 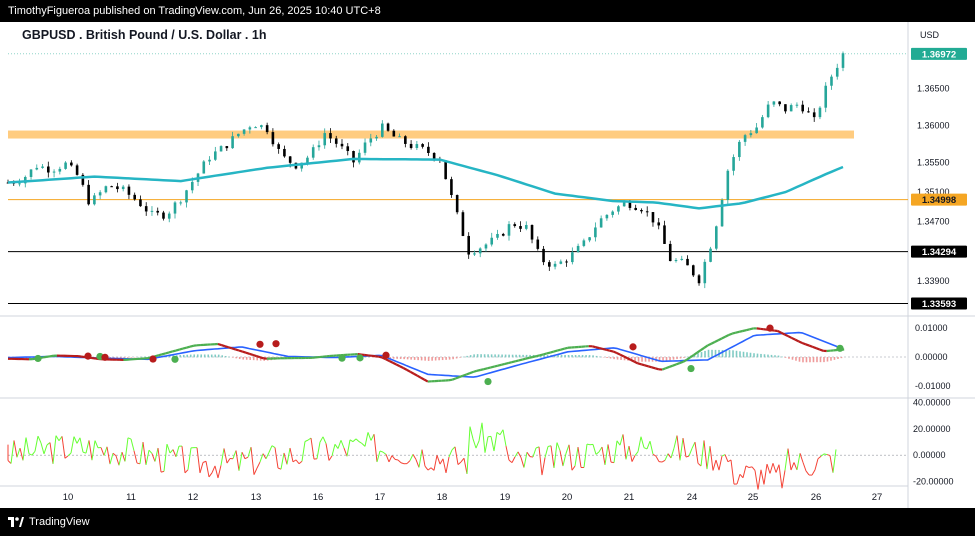 What do you see at coordinates (929, 455) in the screenshot?
I see `oscillator-tick-label: 0.00000` at bounding box center [929, 455].